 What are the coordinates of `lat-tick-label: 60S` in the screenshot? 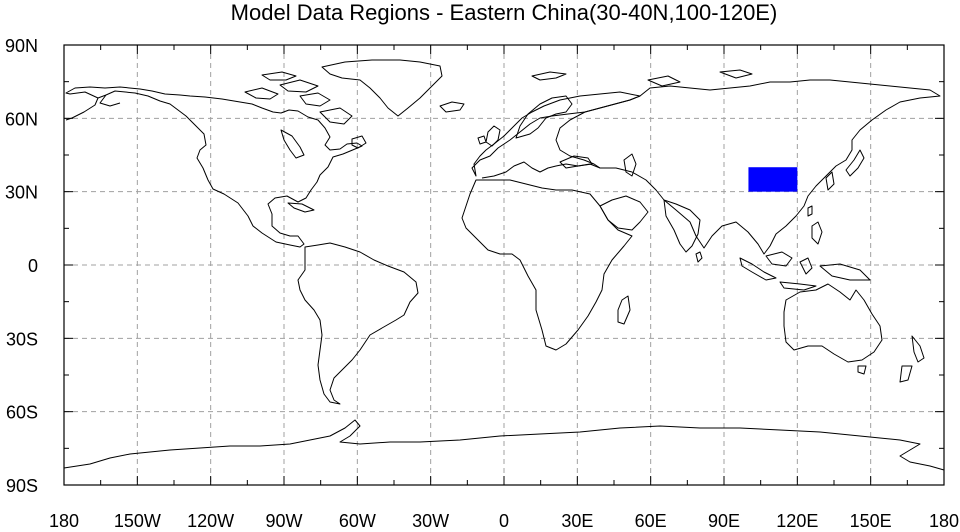 It's located at (22, 413).